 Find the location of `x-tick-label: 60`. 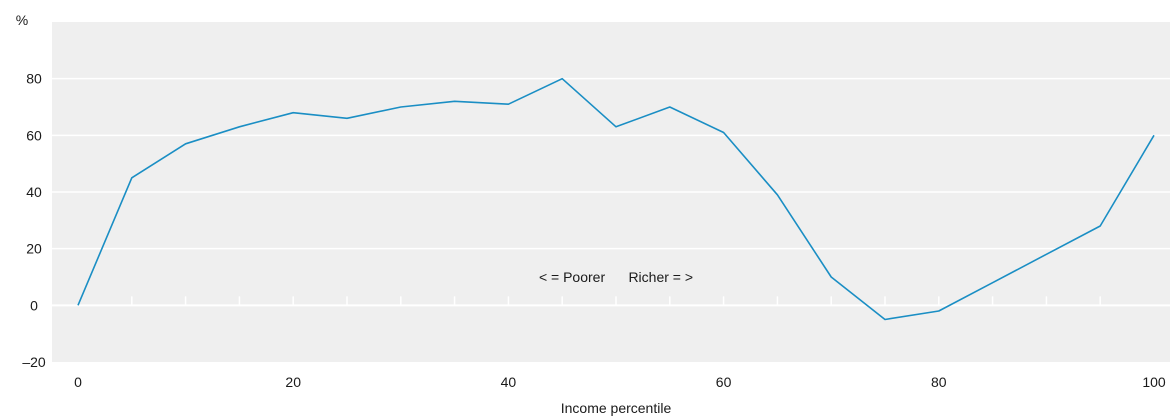

x-tick-label: 60 is located at coordinates (724, 382).